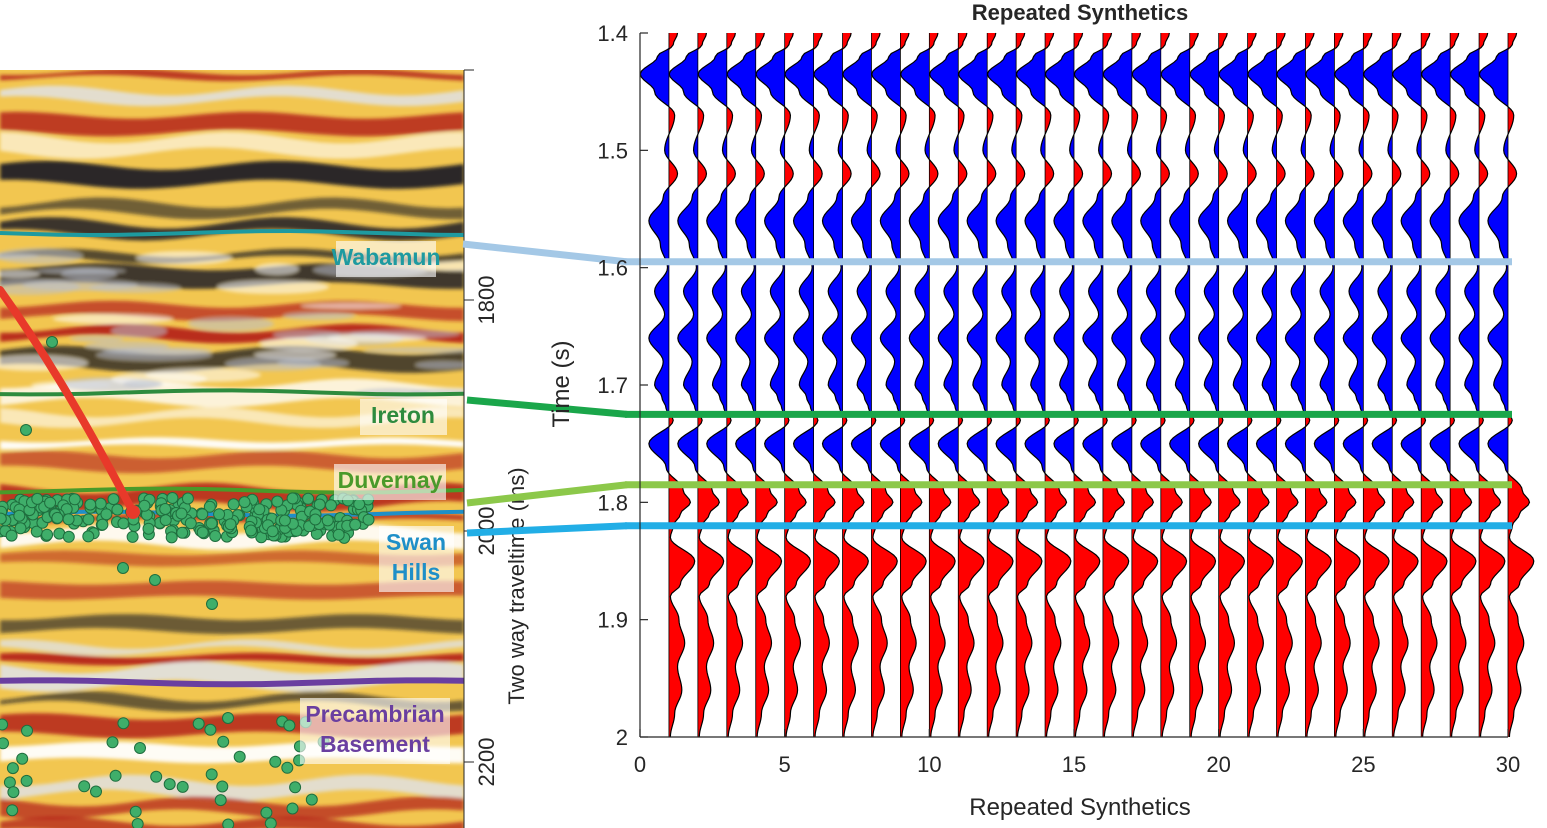  Describe the element at coordinates (785, 764) in the screenshot. I see `synthetics-x-tick-label: 5` at that location.